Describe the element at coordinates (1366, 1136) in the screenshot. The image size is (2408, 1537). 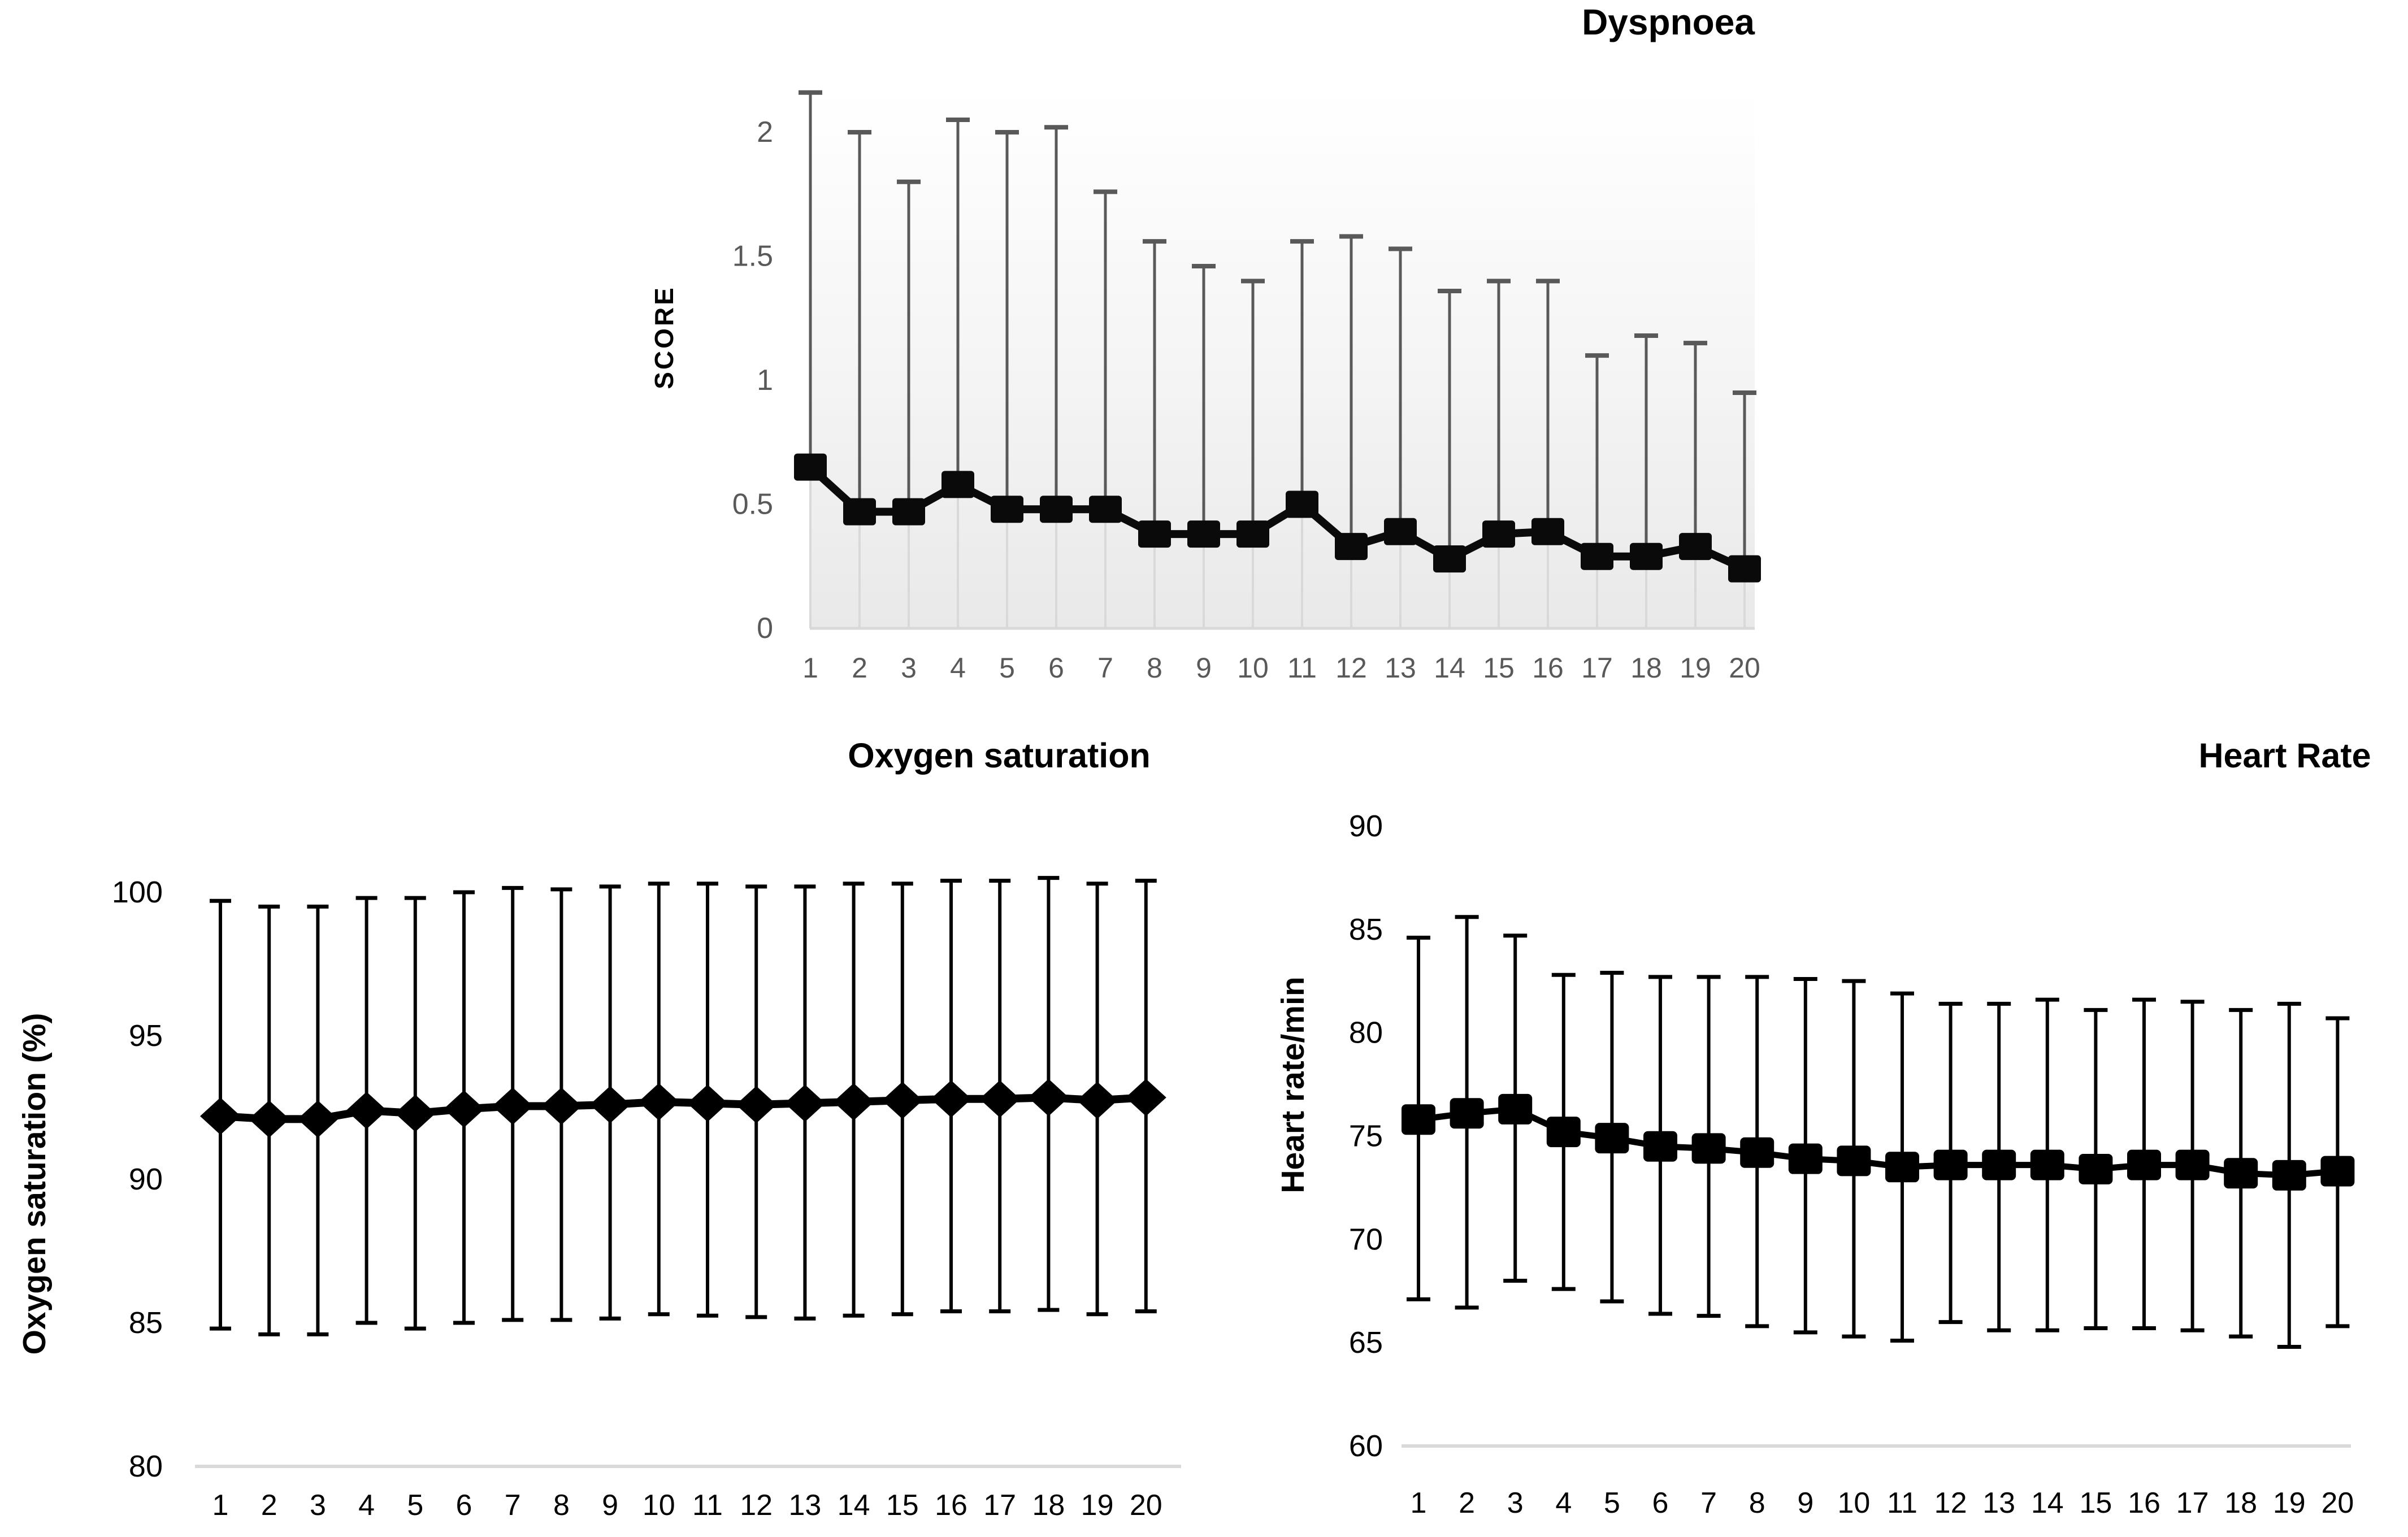
I see `svg-text: 75` at that location.